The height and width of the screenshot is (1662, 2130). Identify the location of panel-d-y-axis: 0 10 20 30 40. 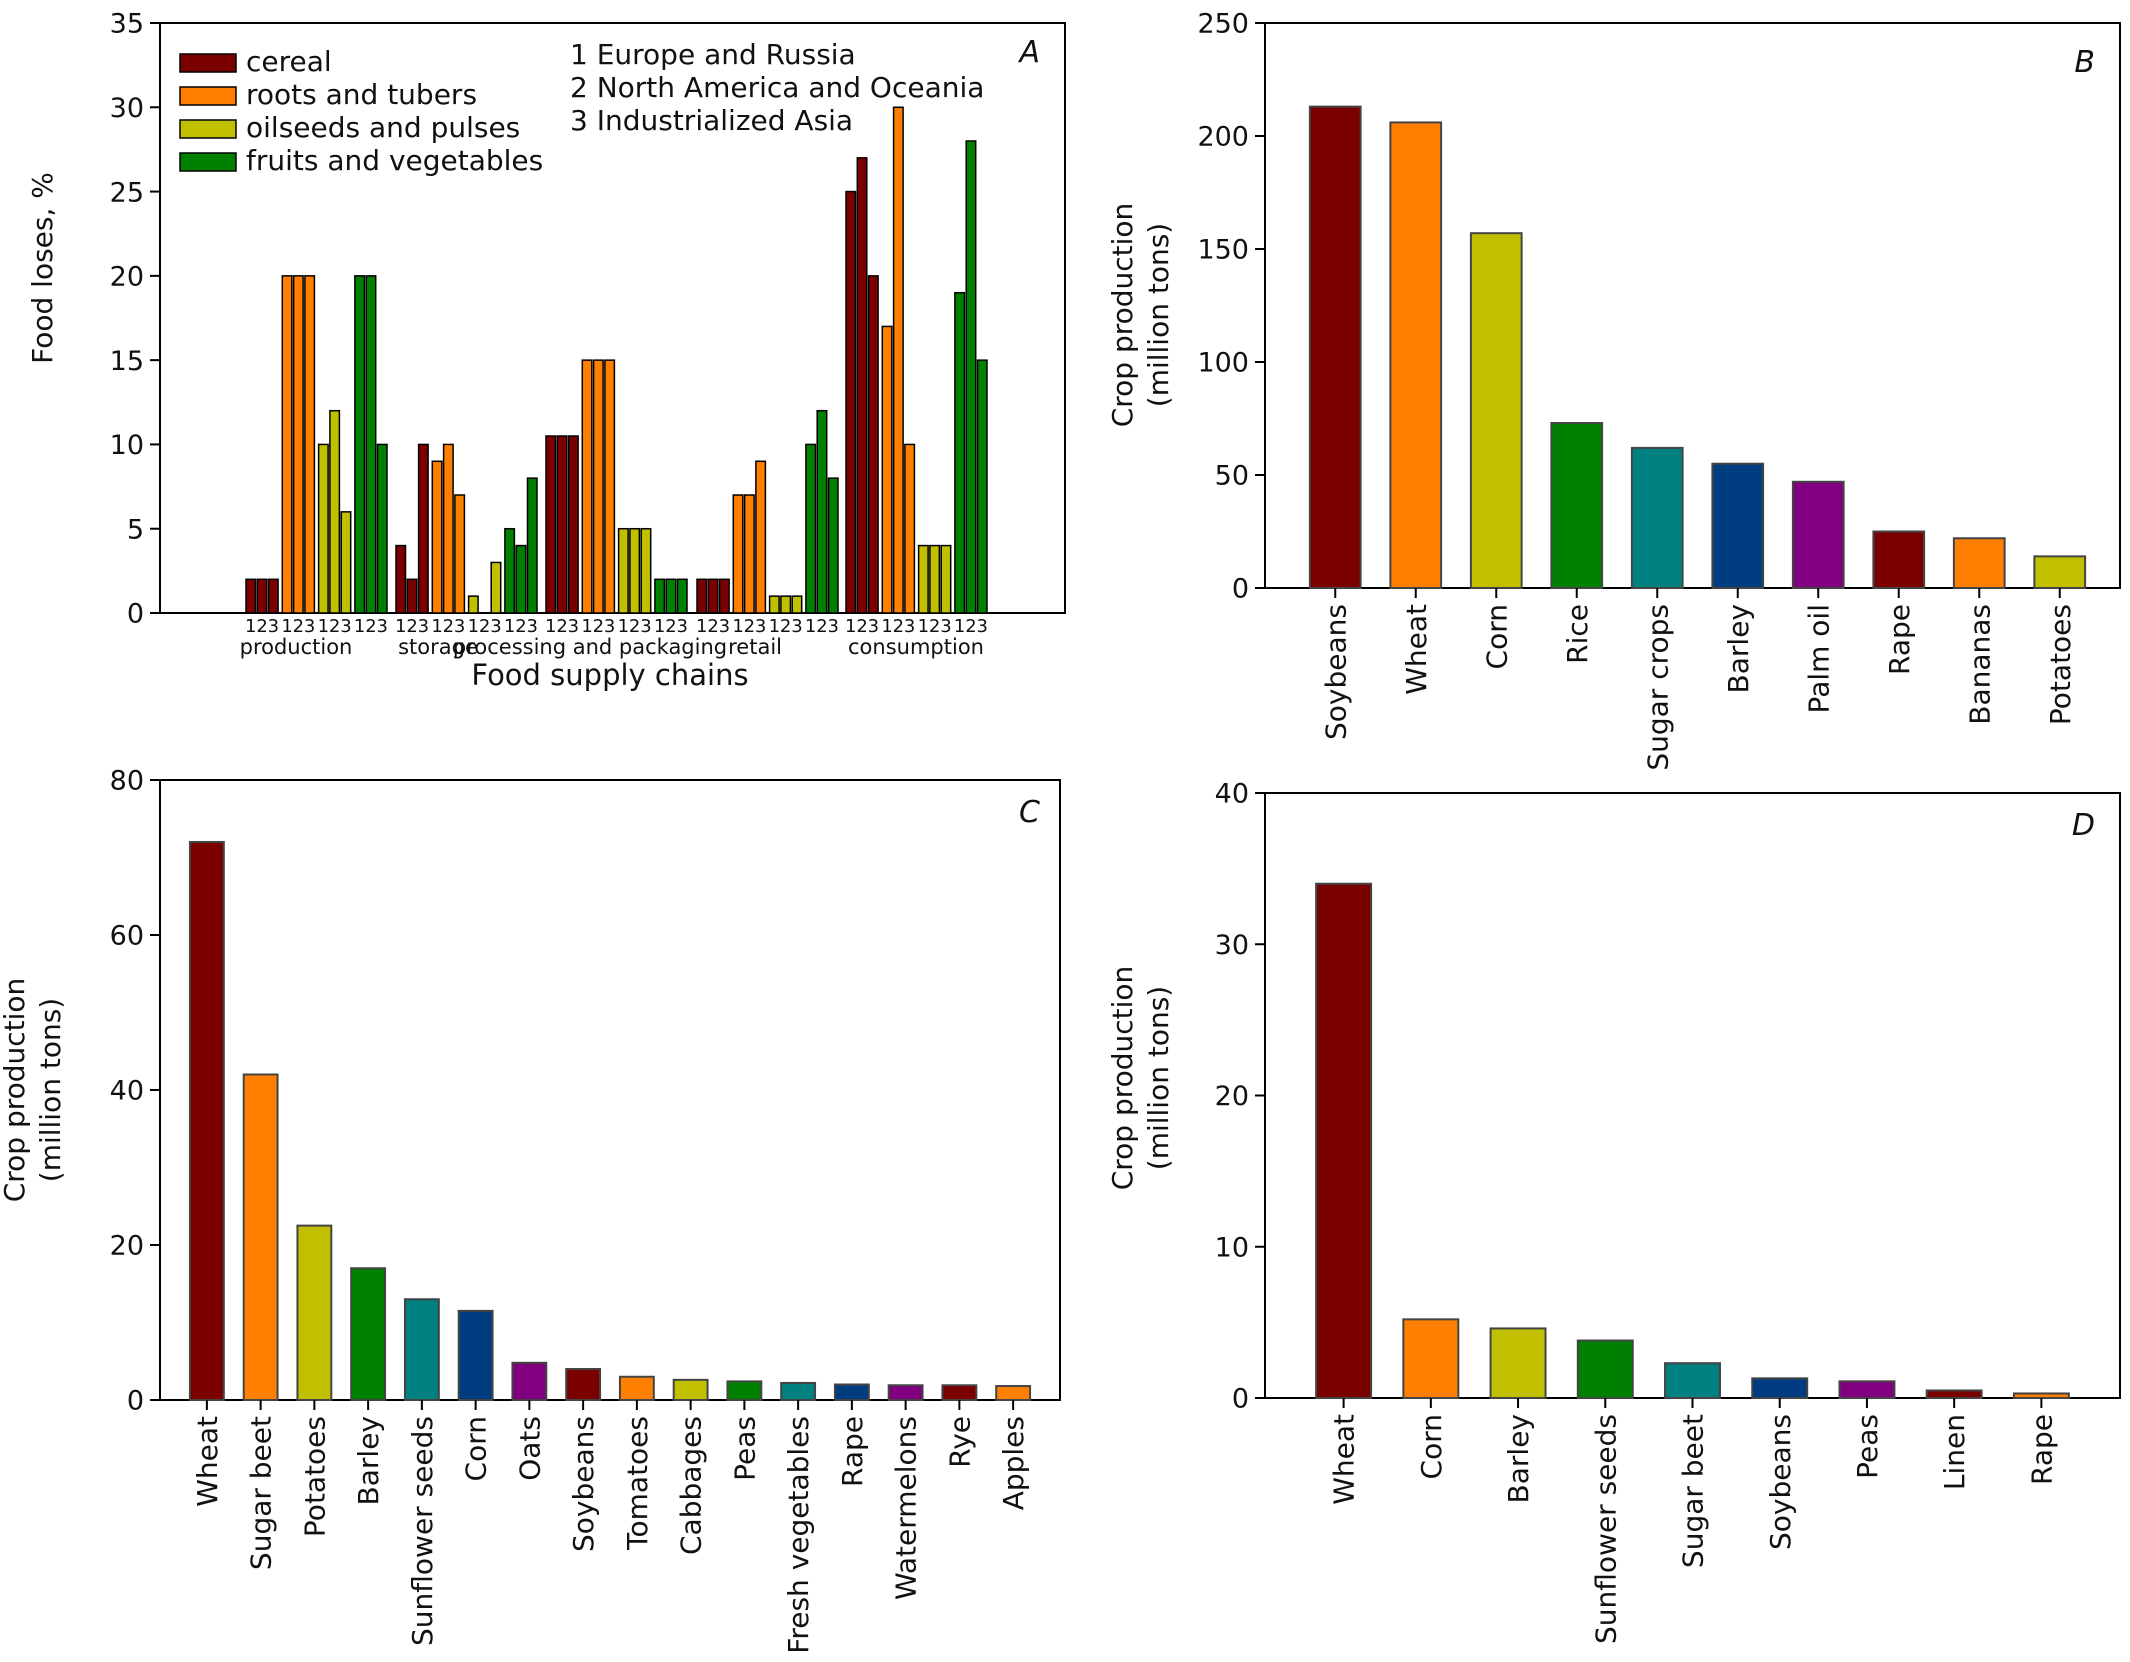
(1240, 1097).